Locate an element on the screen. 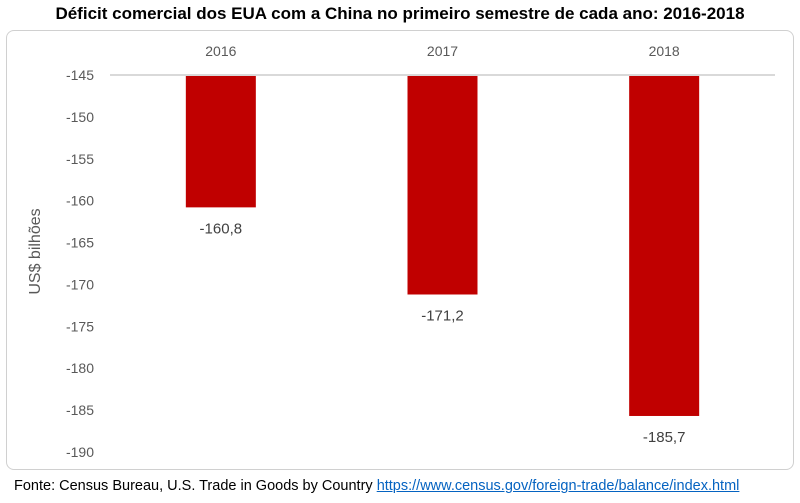 This screenshot has width=800, height=503. y-tick-label: -190 is located at coordinates (80, 452).